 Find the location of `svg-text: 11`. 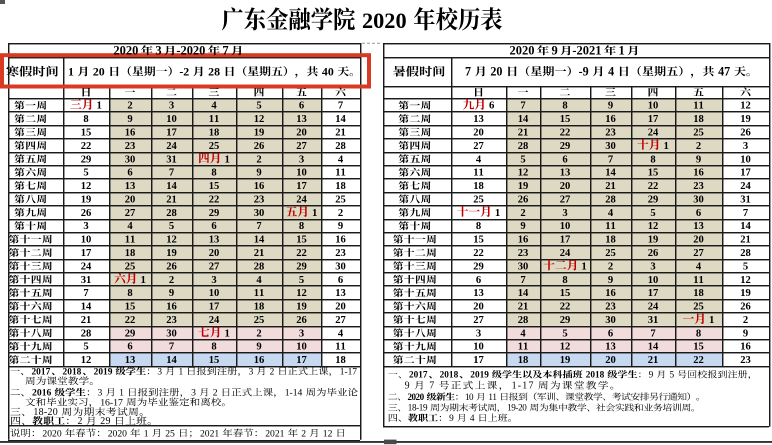

svg-text: 11 is located at coordinates (698, 280).